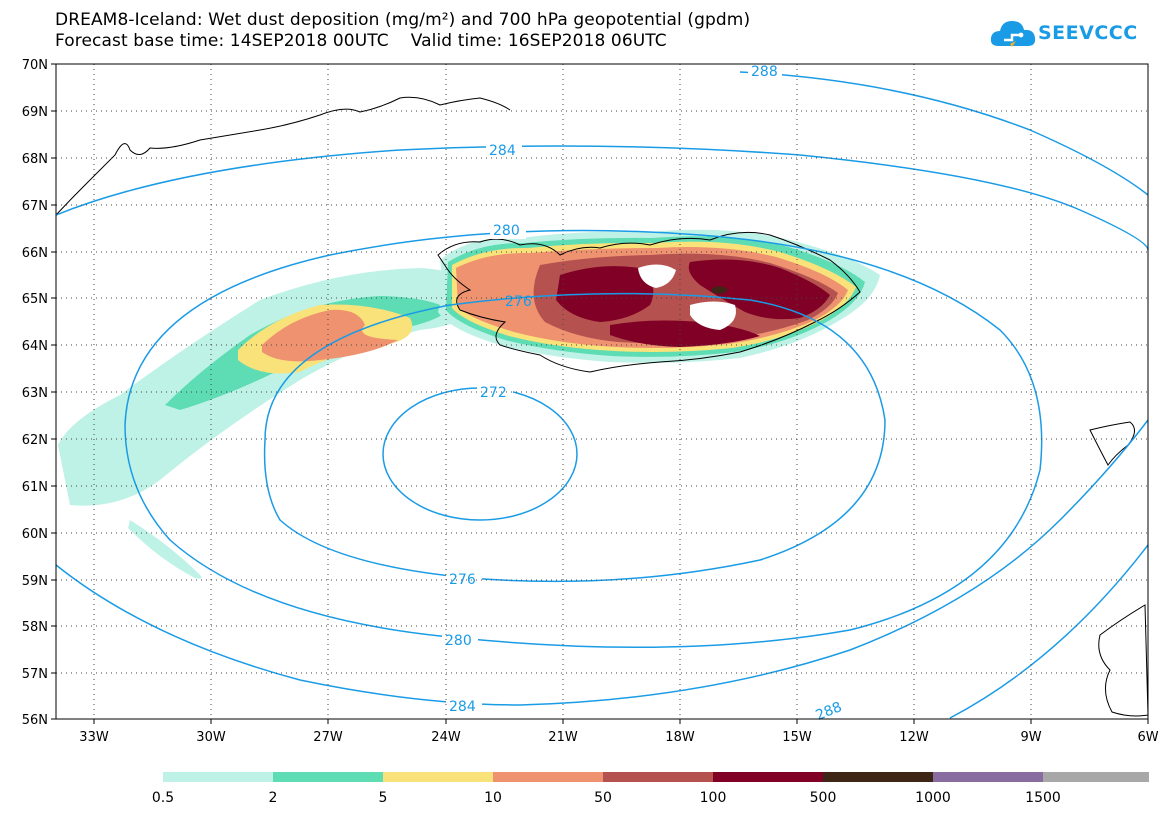 The width and height of the screenshot is (1175, 815). I want to click on lat-label: 59N, so click(35, 581).